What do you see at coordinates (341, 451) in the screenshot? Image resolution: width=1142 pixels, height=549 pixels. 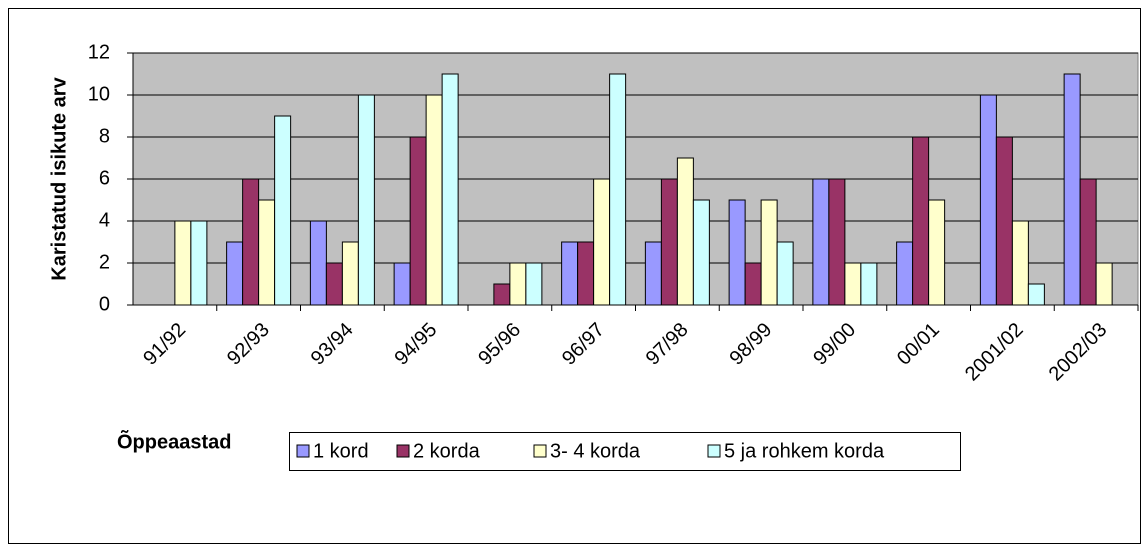 I see `legend-label: 1 kord` at bounding box center [341, 451].